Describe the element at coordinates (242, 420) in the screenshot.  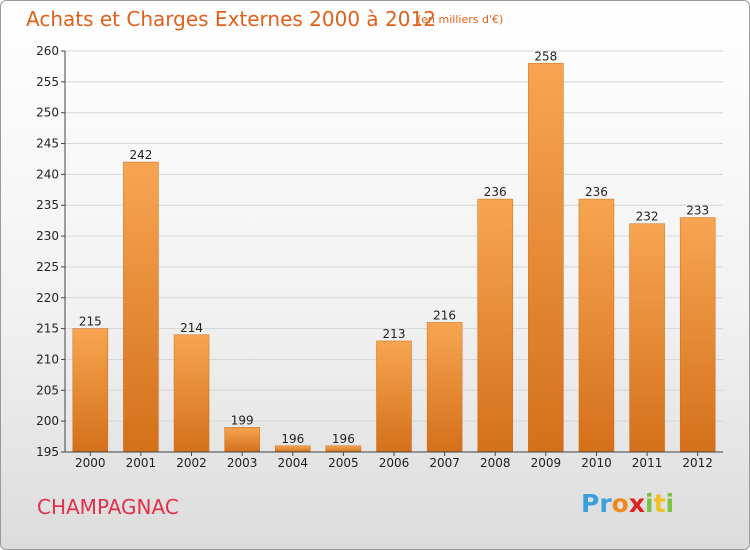
I see `bar-value-label: 199` at that location.